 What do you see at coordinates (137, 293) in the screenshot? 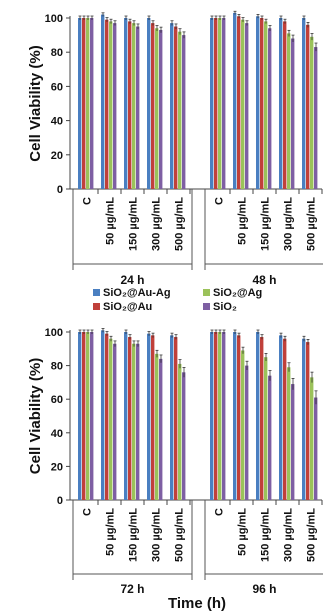
I see `legend-label: SiO₂@Au-Ag` at bounding box center [137, 293].